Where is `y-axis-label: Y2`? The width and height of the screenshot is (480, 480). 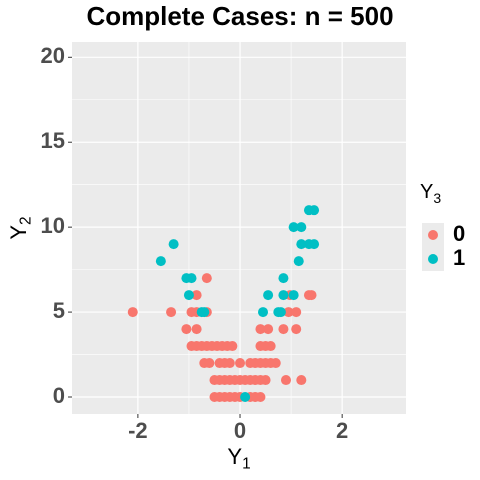
y-axis-label: Y2 is located at coordinates (20, 227).